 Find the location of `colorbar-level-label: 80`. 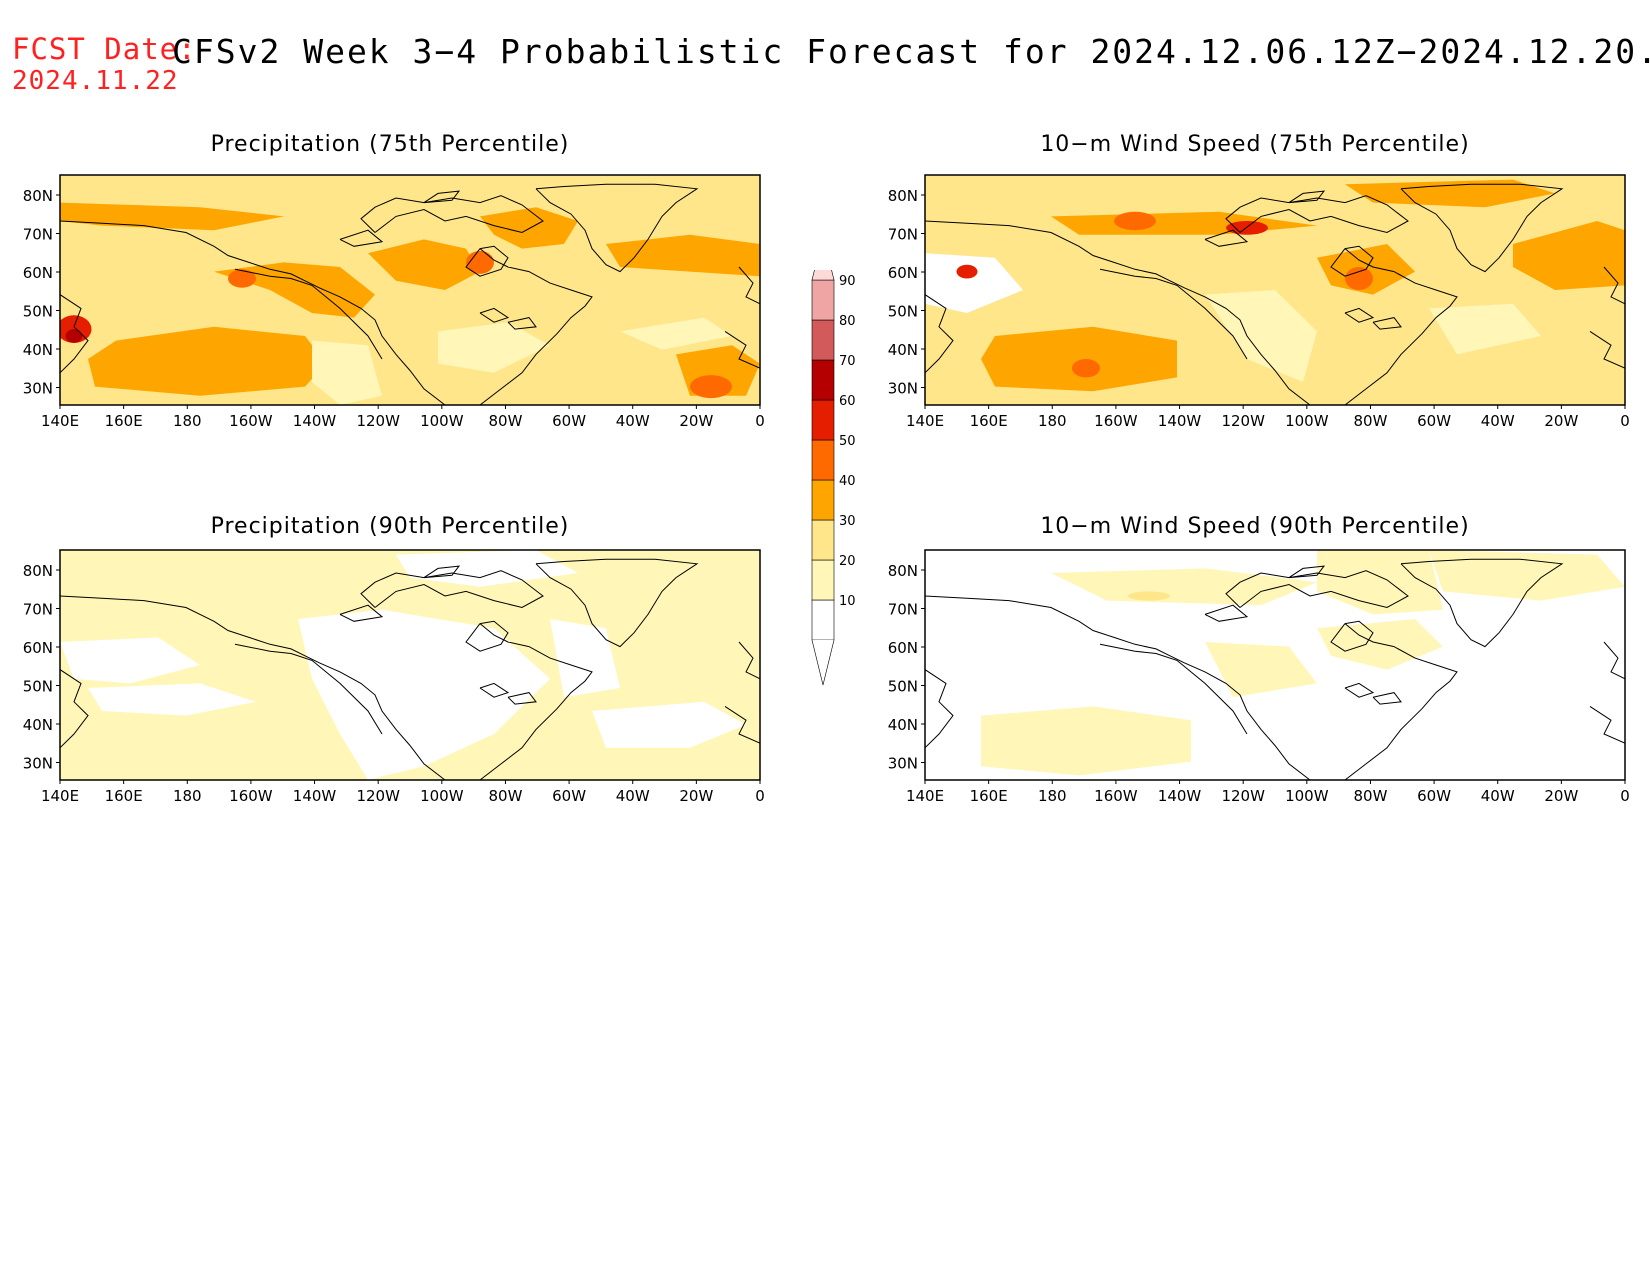

colorbar-level-label: 80 is located at coordinates (847, 321).